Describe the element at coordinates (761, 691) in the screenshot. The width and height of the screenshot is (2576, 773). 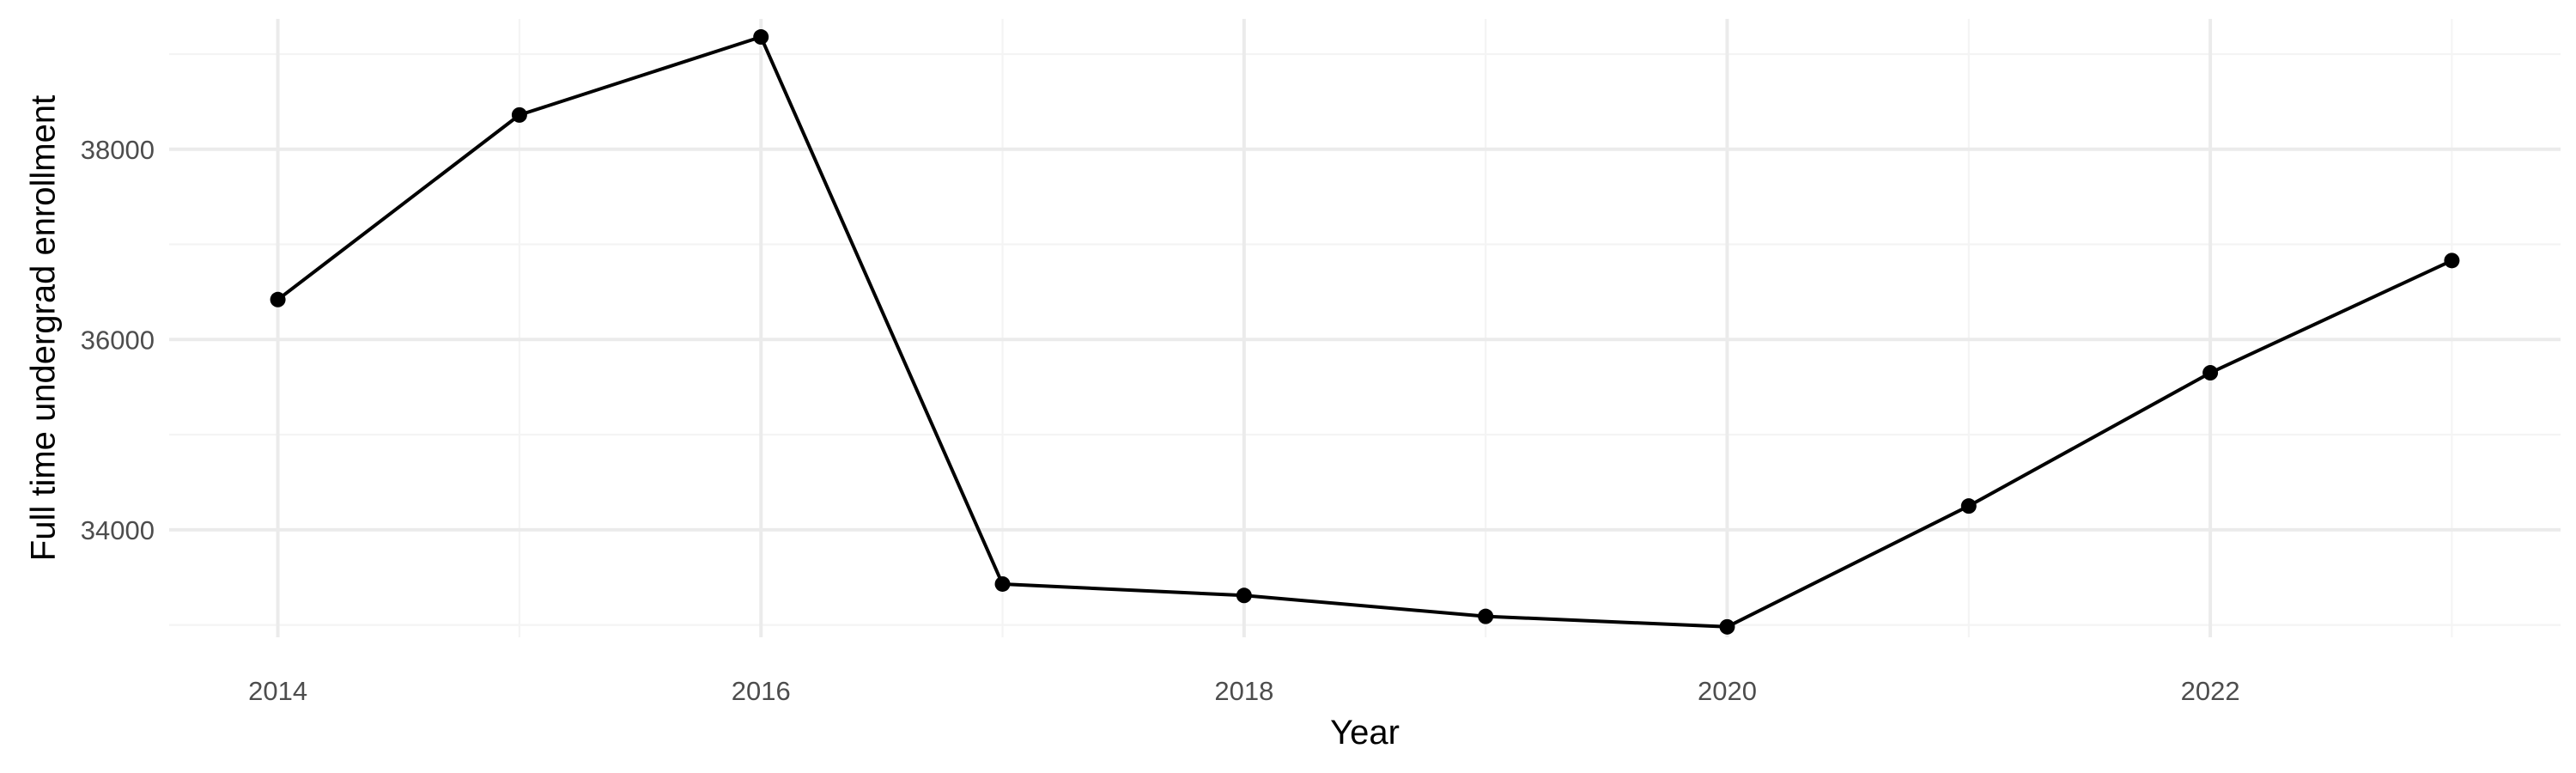
I see `x-tick-label: 2016` at that location.